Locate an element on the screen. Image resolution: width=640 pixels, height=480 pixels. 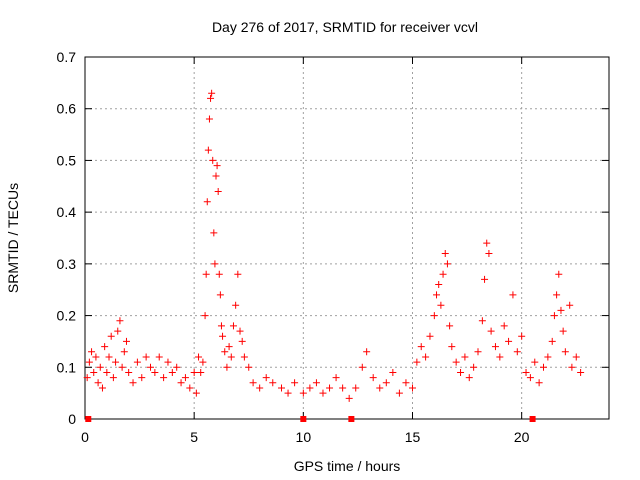
y-axis-label: SRMTID / TECUs is located at coordinates (13, 238).